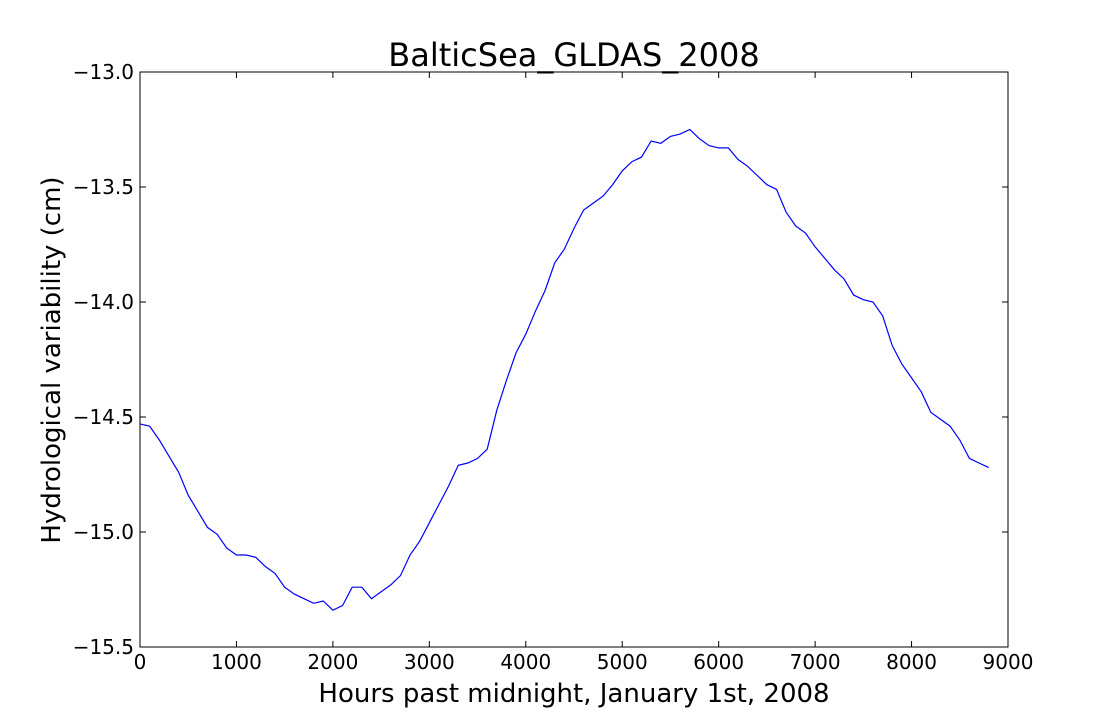 This screenshot has height=720, width=1120. What do you see at coordinates (911, 662) in the screenshot?
I see `x-tick-label: 8000` at bounding box center [911, 662].